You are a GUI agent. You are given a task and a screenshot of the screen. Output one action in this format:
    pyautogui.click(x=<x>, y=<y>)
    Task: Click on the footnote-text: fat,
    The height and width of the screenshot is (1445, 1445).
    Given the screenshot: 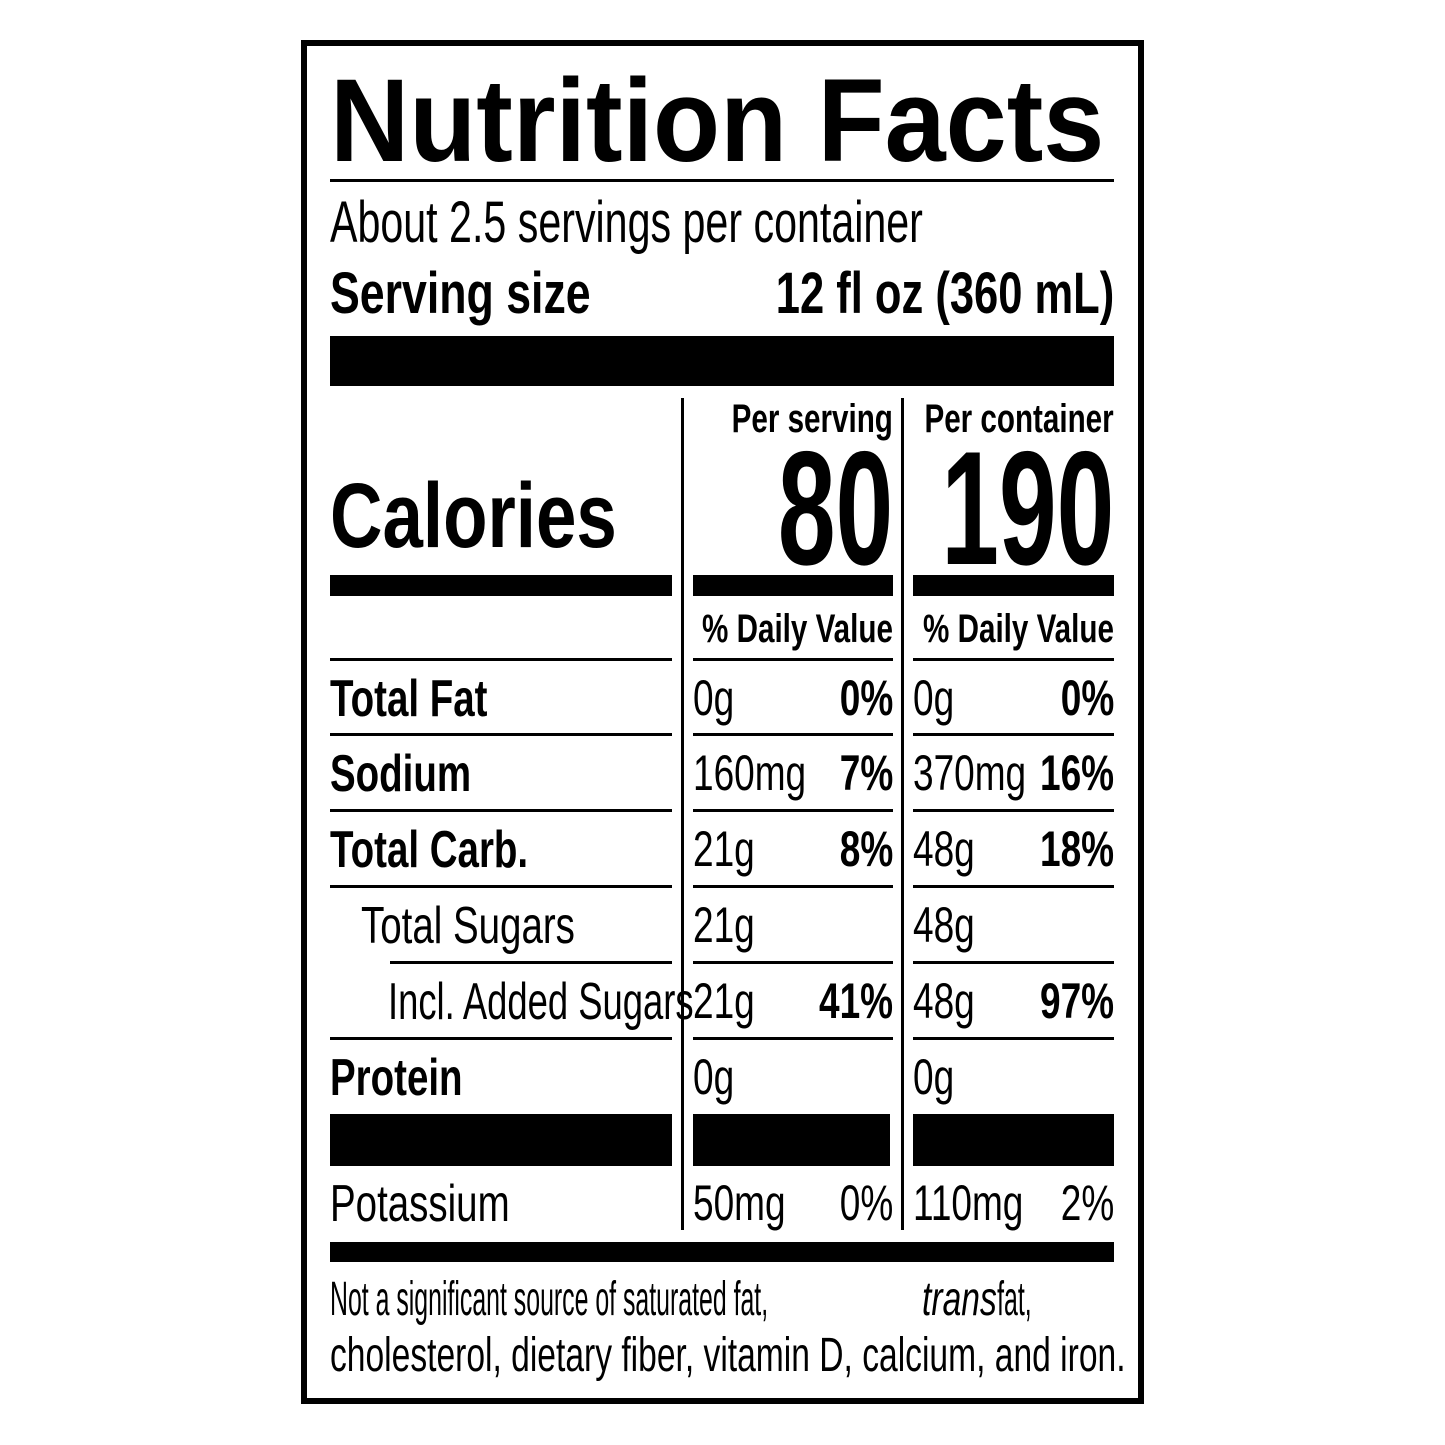 What is the action you would take?
    pyautogui.click(x=1014, y=1299)
    